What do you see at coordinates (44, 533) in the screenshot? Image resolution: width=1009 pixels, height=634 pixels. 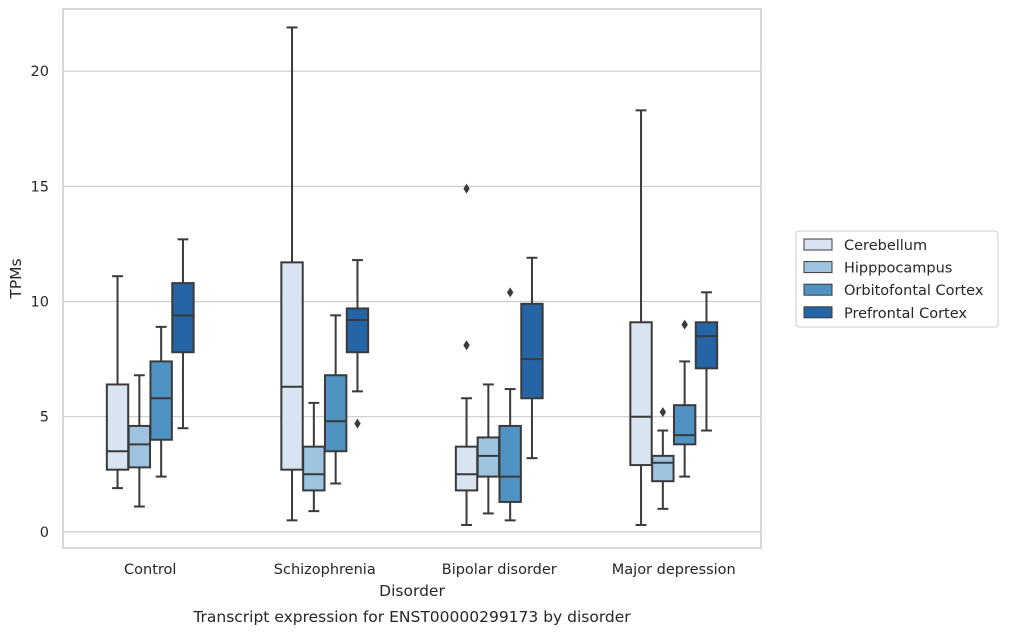 I see `y-tick-label: 0` at bounding box center [44, 533].